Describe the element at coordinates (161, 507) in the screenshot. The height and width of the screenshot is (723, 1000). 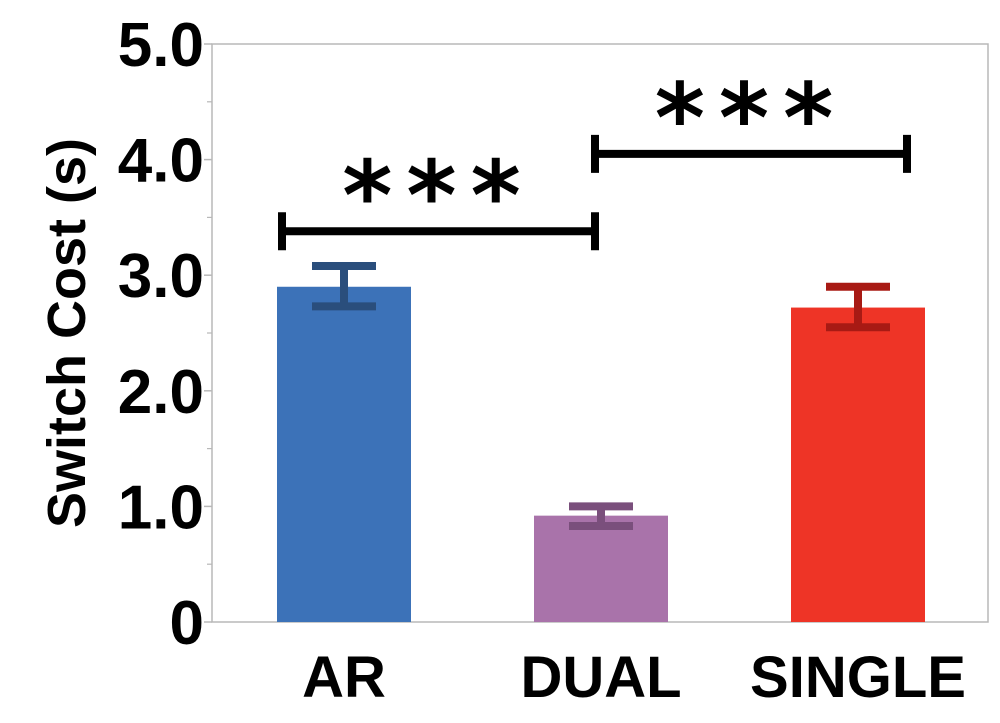
I see `y-tick-label: 1.0` at that location.